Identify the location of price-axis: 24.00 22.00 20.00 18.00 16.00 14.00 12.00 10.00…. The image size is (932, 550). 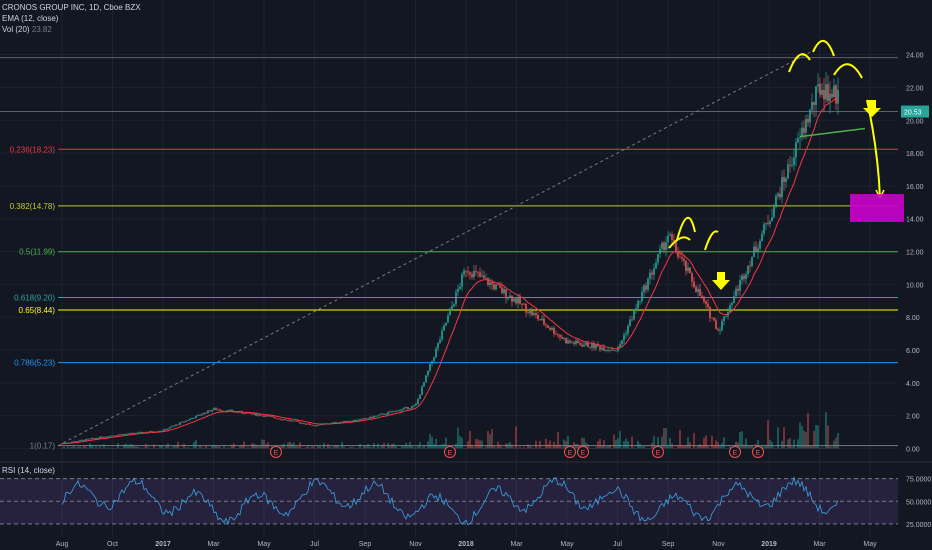
(915, 253).